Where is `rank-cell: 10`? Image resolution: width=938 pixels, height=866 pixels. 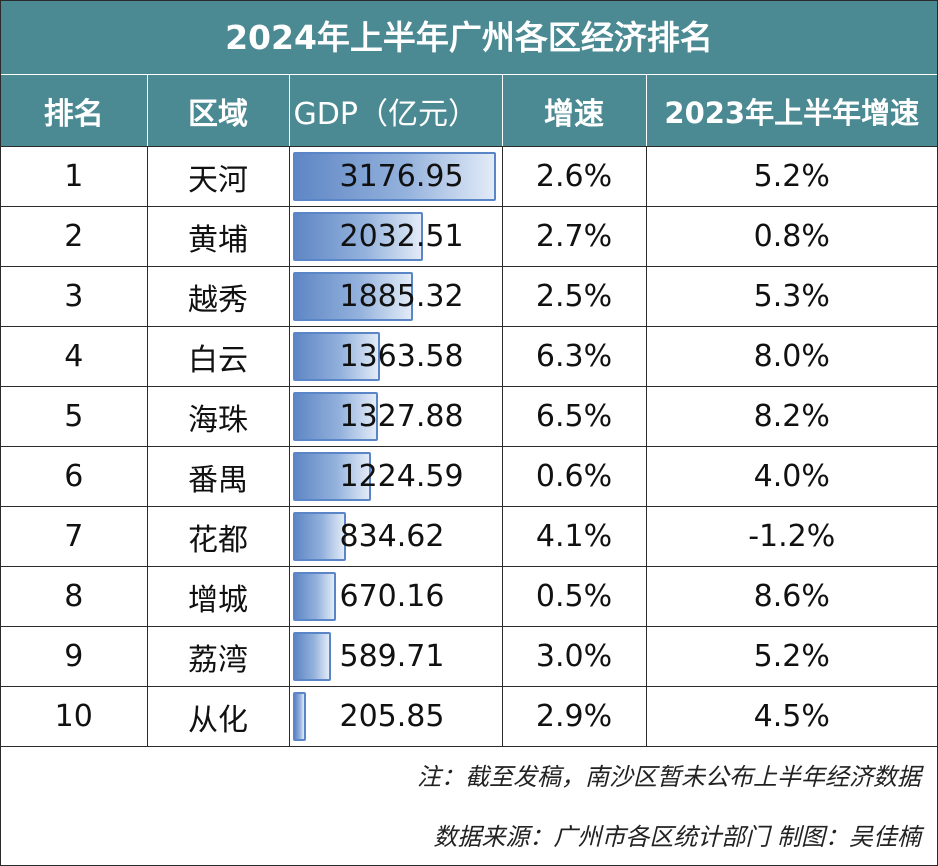 rank-cell: 10 is located at coordinates (74, 716).